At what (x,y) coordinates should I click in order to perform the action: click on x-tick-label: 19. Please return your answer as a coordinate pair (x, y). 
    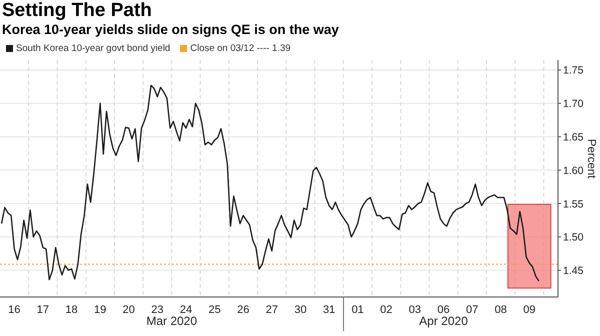
    Looking at the image, I should click on (100, 310).